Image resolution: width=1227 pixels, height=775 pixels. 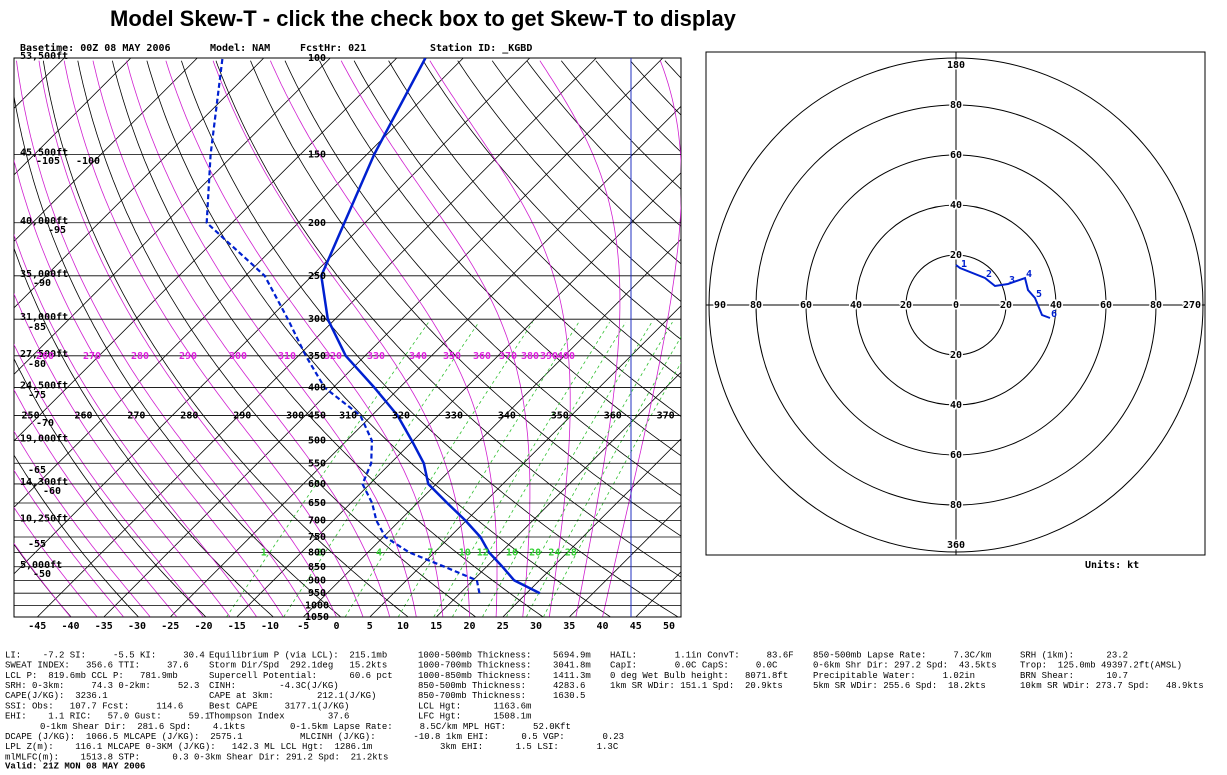 I want to click on hodograph-trace, so click(x=1003, y=291).